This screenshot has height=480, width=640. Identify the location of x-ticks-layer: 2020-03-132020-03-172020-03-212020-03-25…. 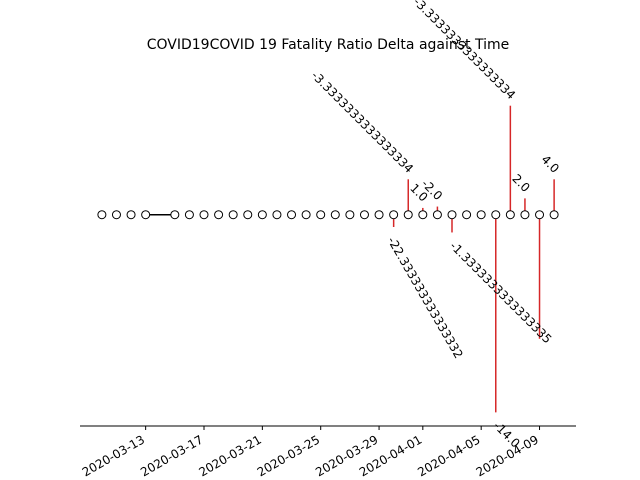
(310, 452).